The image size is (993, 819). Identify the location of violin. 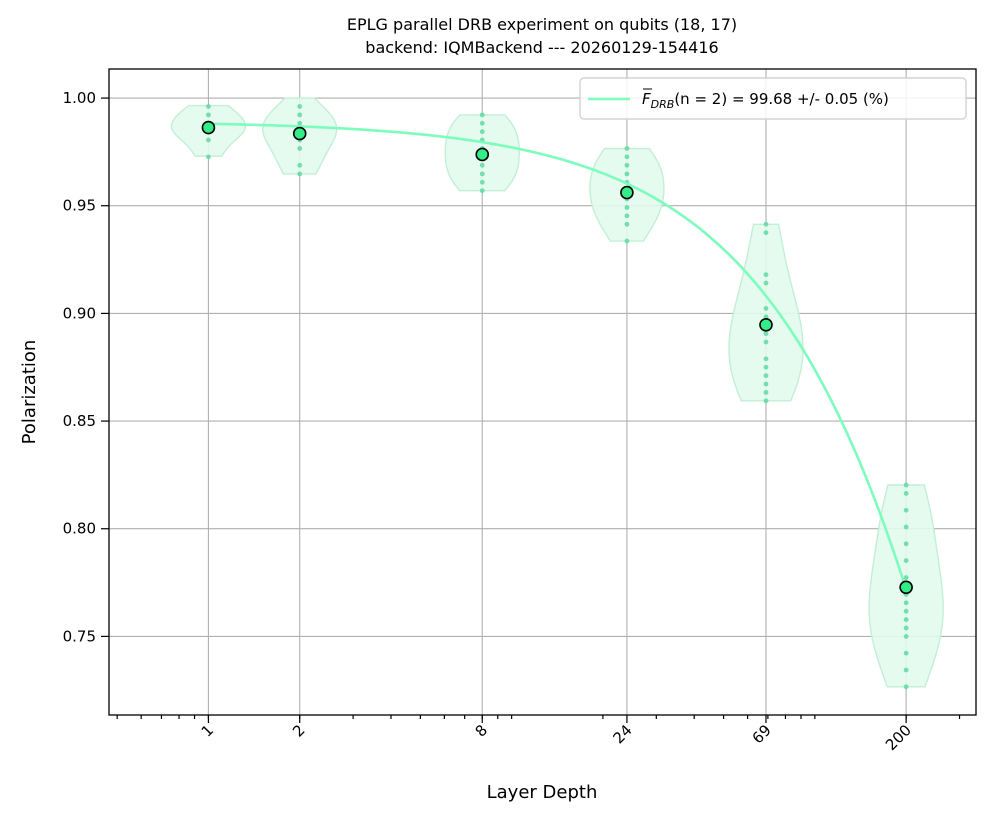
(766, 312).